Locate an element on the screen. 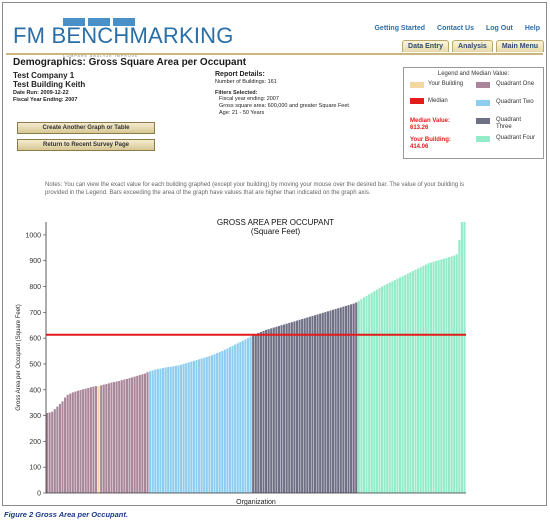  legend-q1: Quadrant One is located at coordinates (515, 84).